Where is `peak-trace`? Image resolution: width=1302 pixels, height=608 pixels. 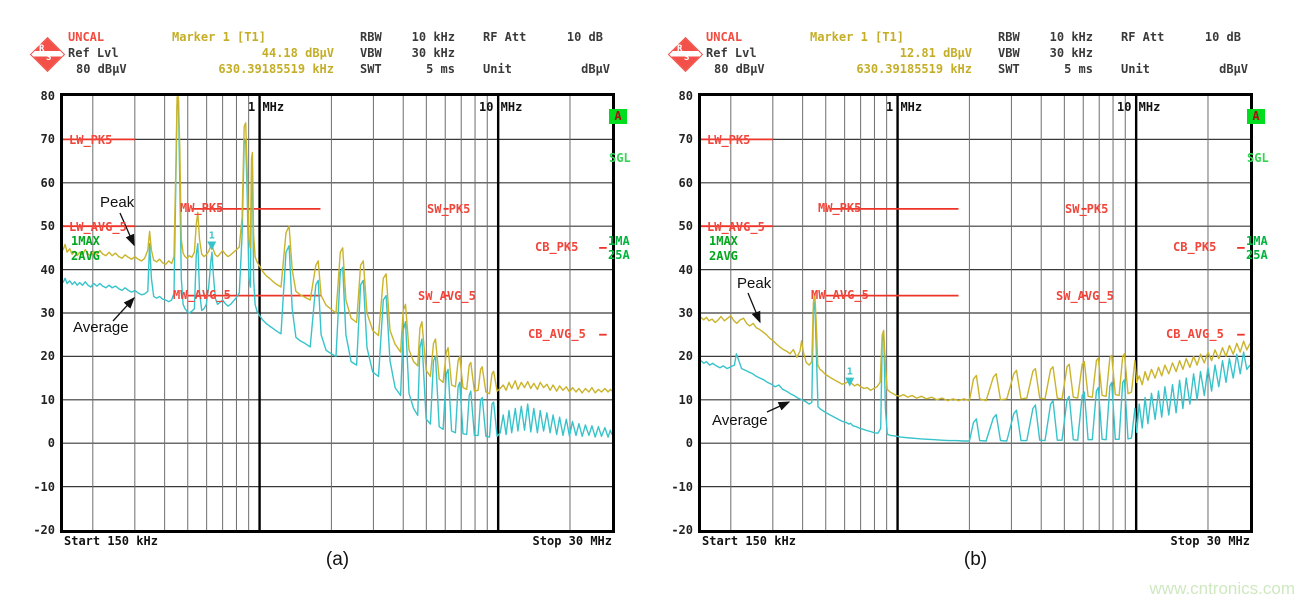
peak-trace is located at coordinates (975, 347).